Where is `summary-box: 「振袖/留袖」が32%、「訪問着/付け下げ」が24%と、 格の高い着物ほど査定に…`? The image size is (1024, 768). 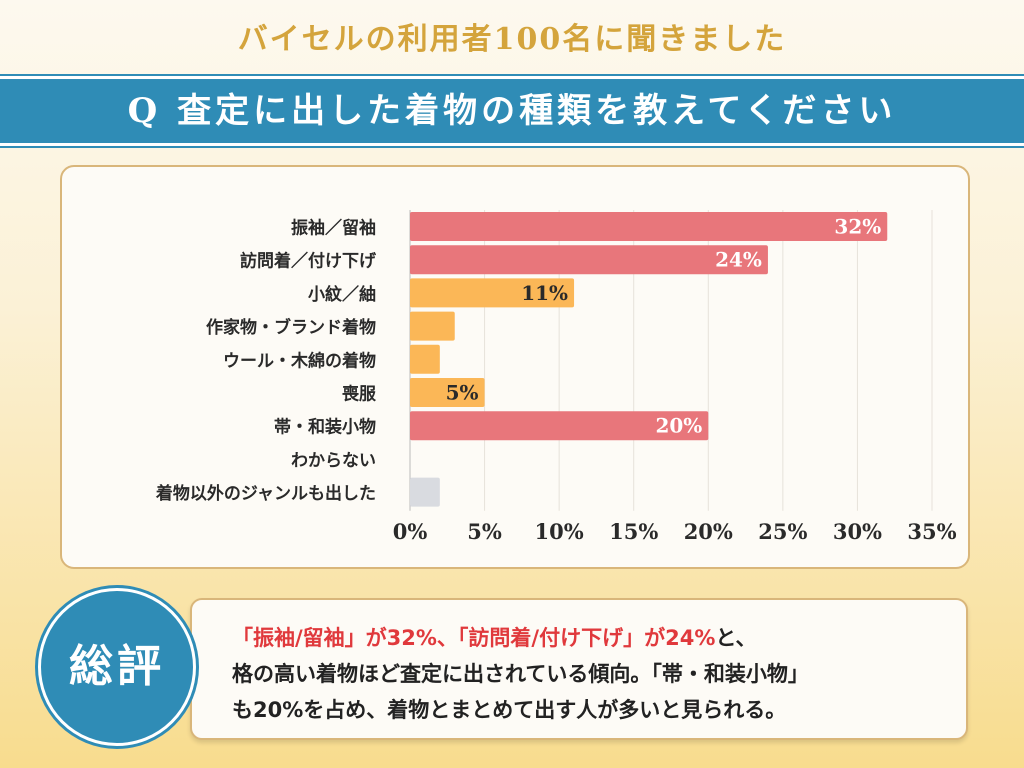 summary-box: 「振袖/留袖」が32%、「訪問着/付け下げ」が24%と、 格の高い着物ほど査定に… is located at coordinates (579, 669).